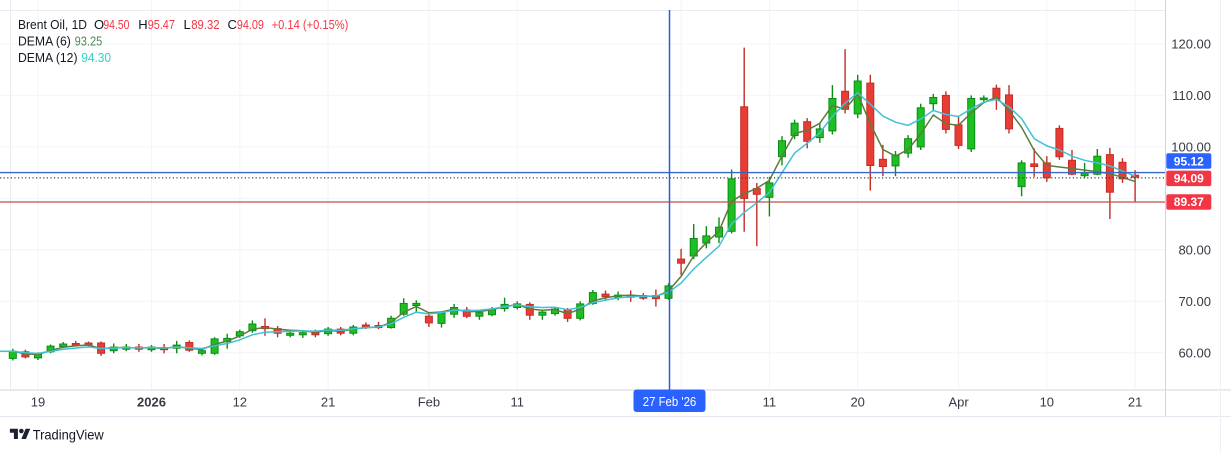 Image resolution: width=1231 pixels, height=452 pixels. I want to click on svg-text: DEMA (12), so click(48, 57).